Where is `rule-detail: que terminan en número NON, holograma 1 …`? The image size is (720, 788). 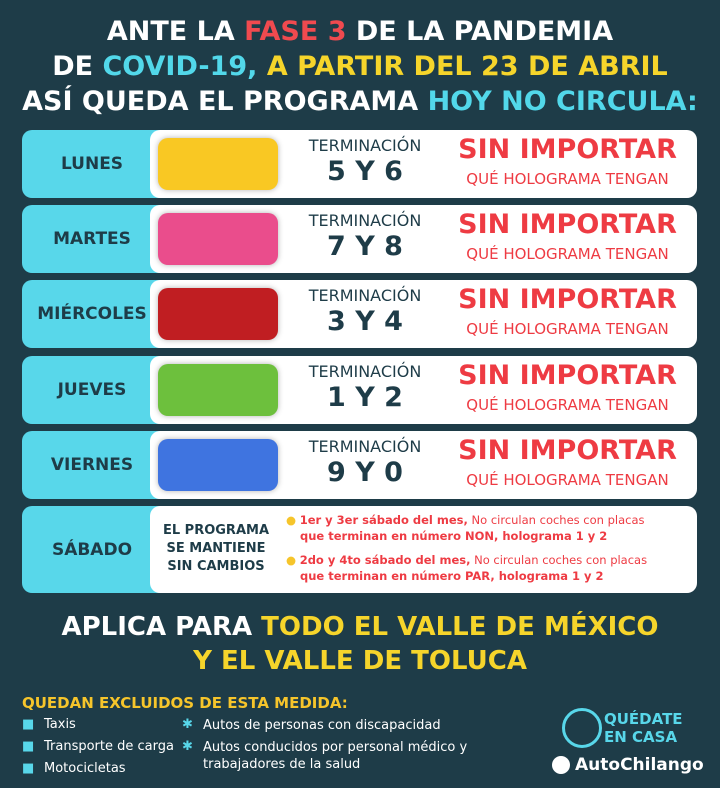
rule-detail: que terminan en número NON, holograma 1 … is located at coordinates (454, 536).